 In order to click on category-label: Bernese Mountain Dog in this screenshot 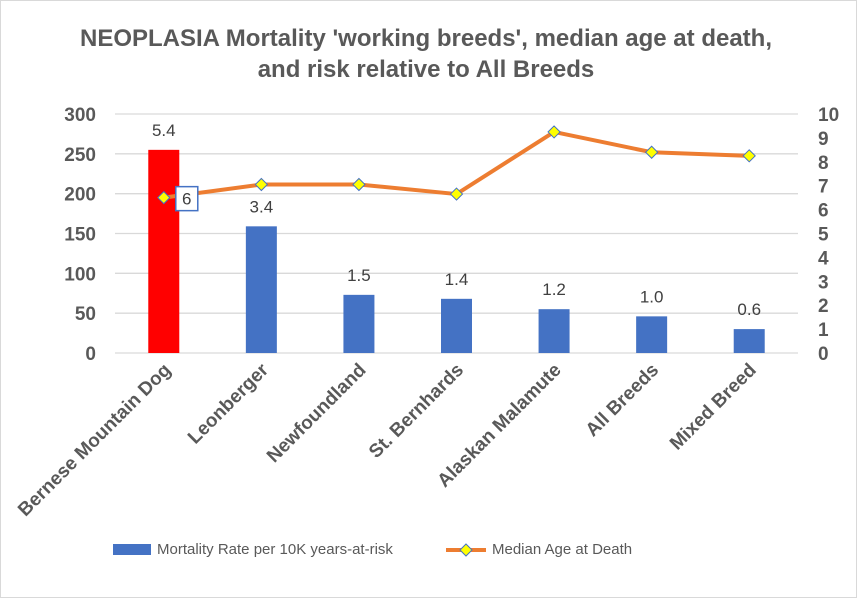, I will do `click(94, 440)`.